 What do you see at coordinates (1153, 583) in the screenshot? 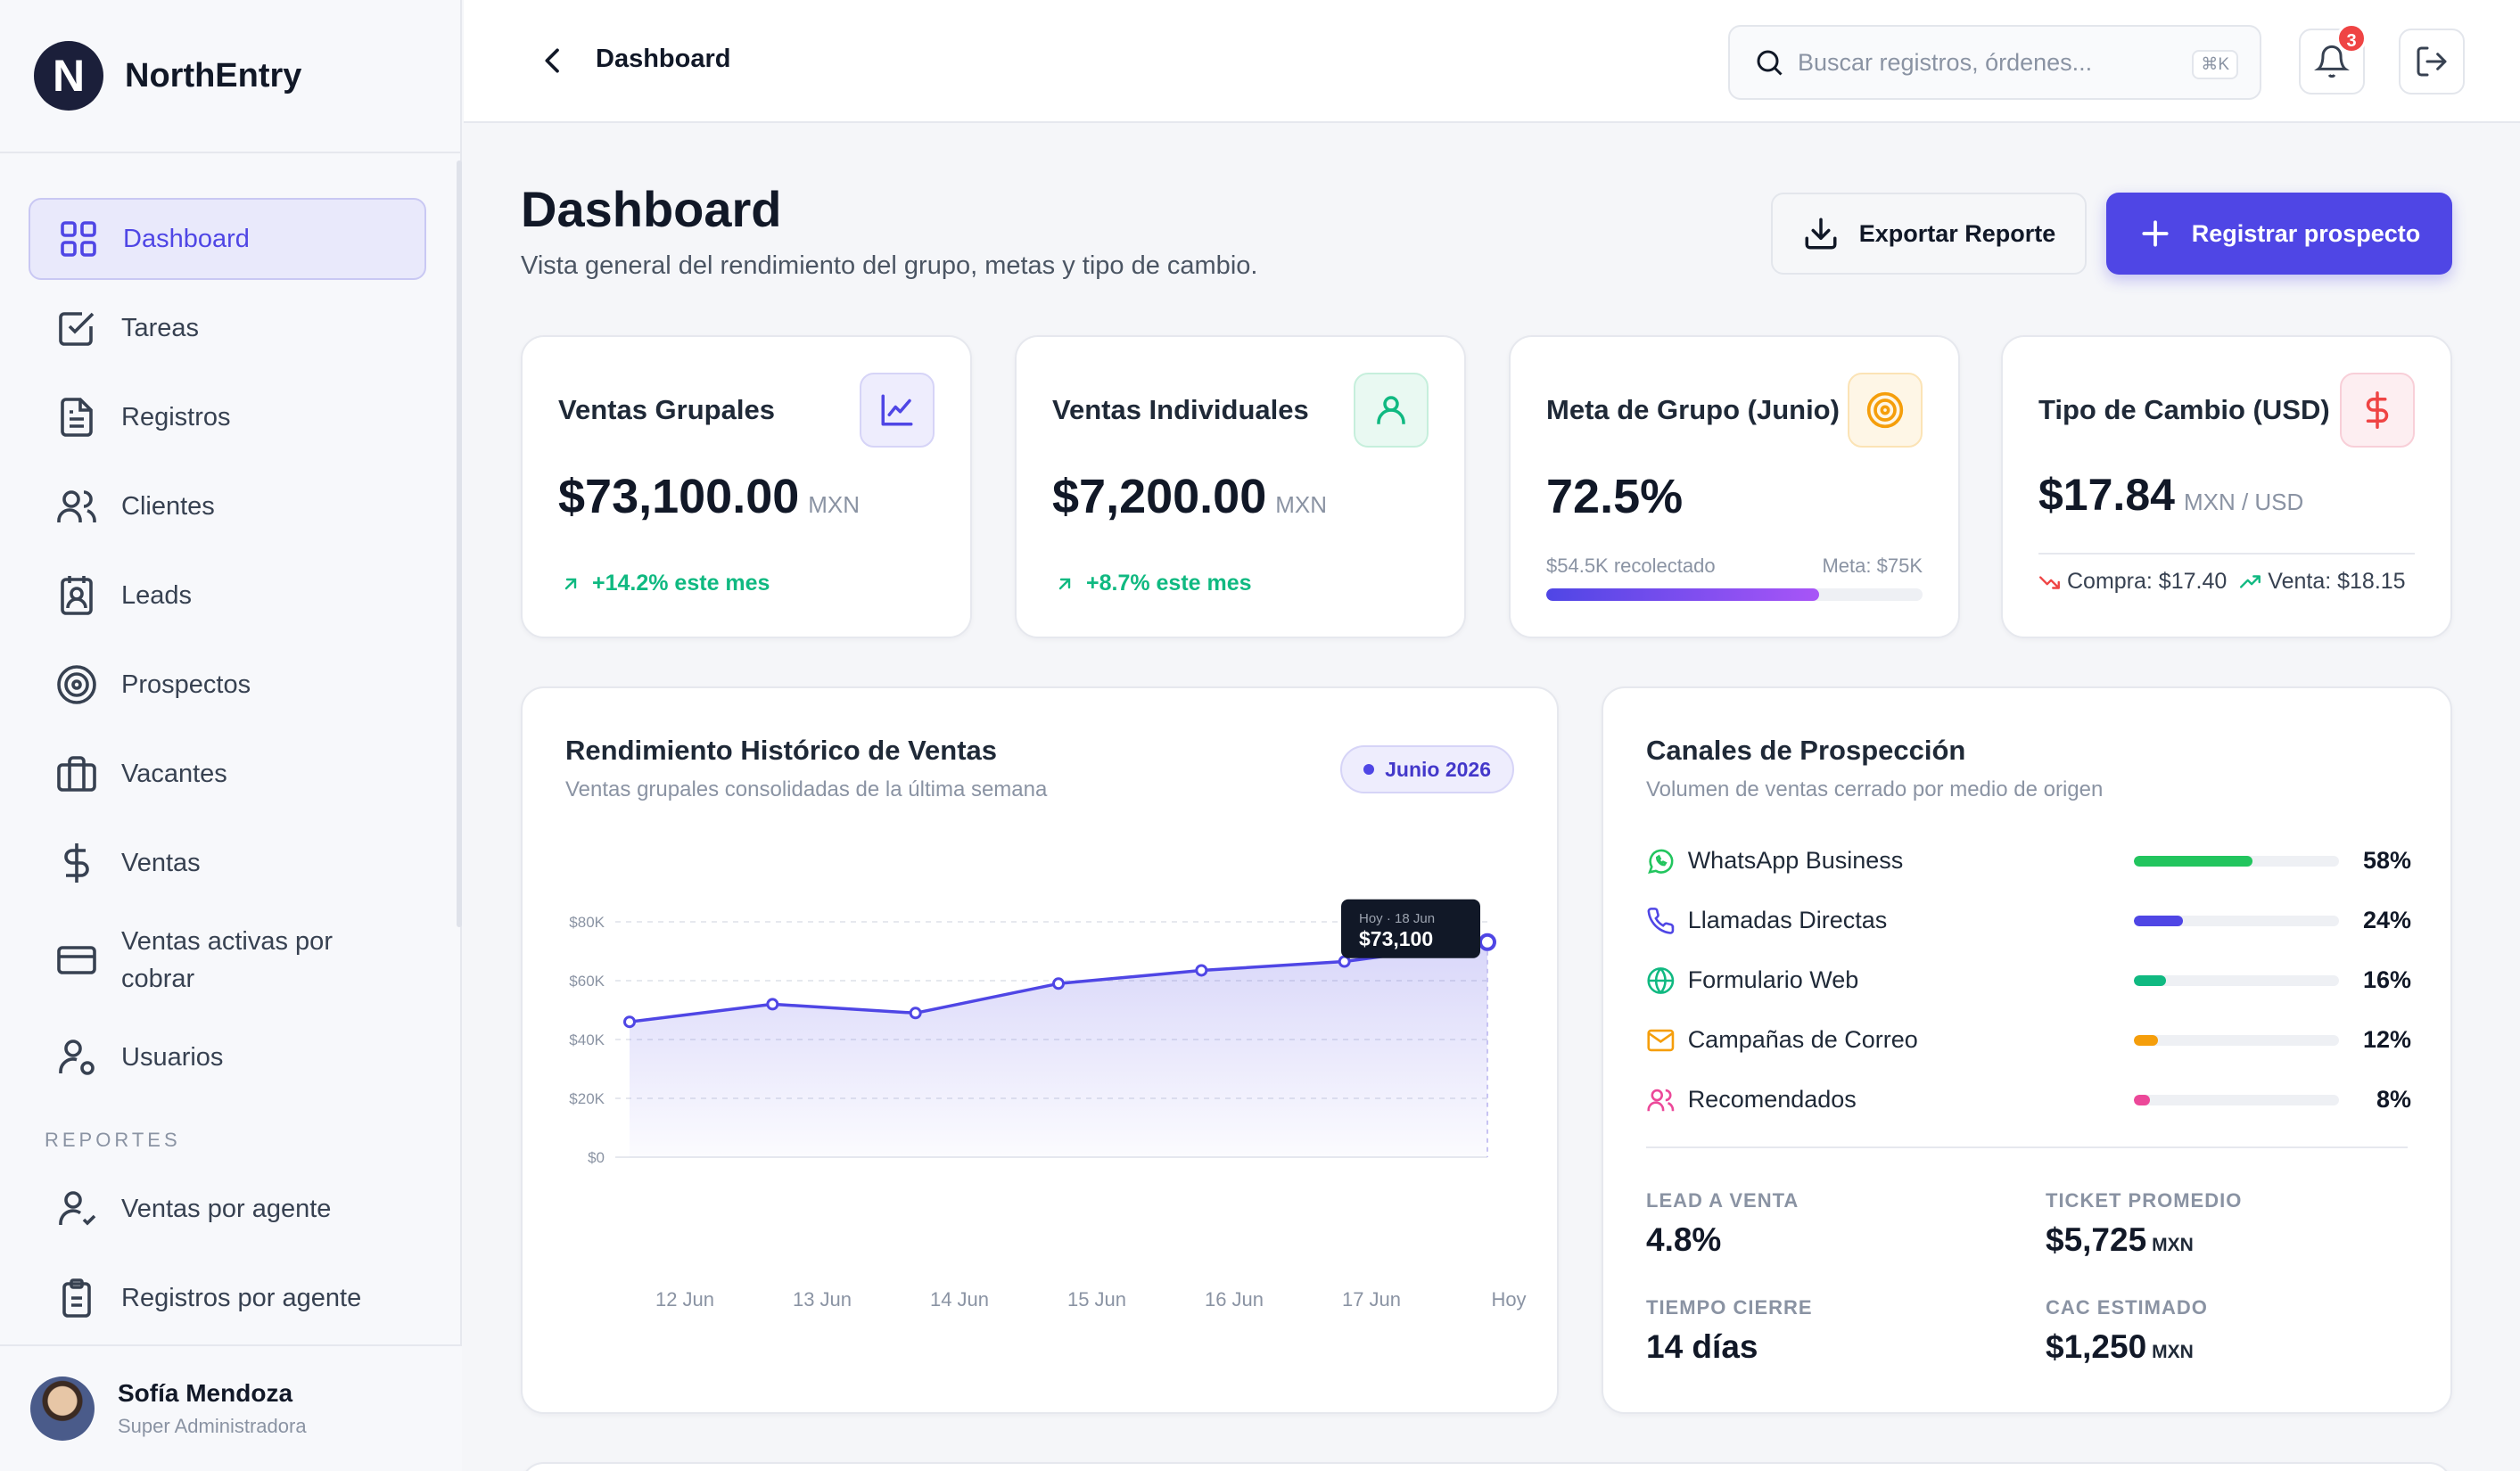
I see `kpi-trend: +8.7% este mes` at bounding box center [1153, 583].